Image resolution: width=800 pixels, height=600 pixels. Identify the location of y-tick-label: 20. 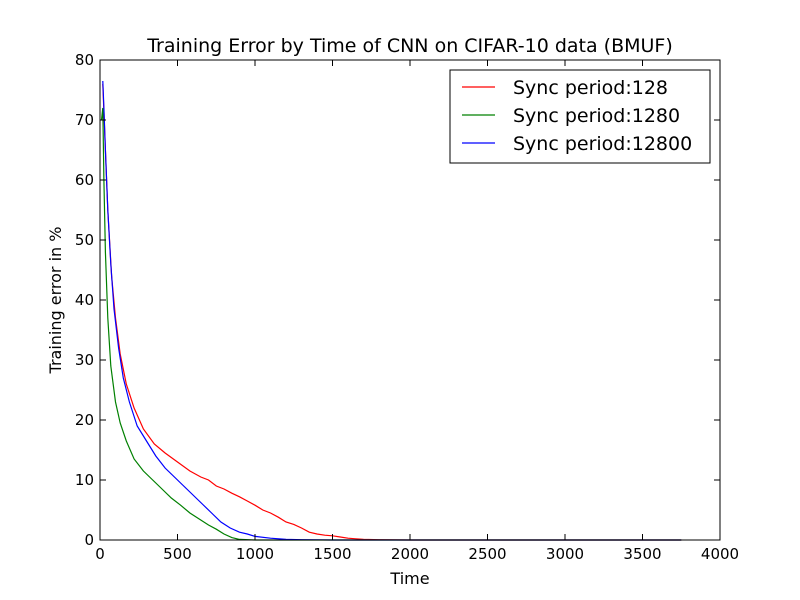
(84, 420).